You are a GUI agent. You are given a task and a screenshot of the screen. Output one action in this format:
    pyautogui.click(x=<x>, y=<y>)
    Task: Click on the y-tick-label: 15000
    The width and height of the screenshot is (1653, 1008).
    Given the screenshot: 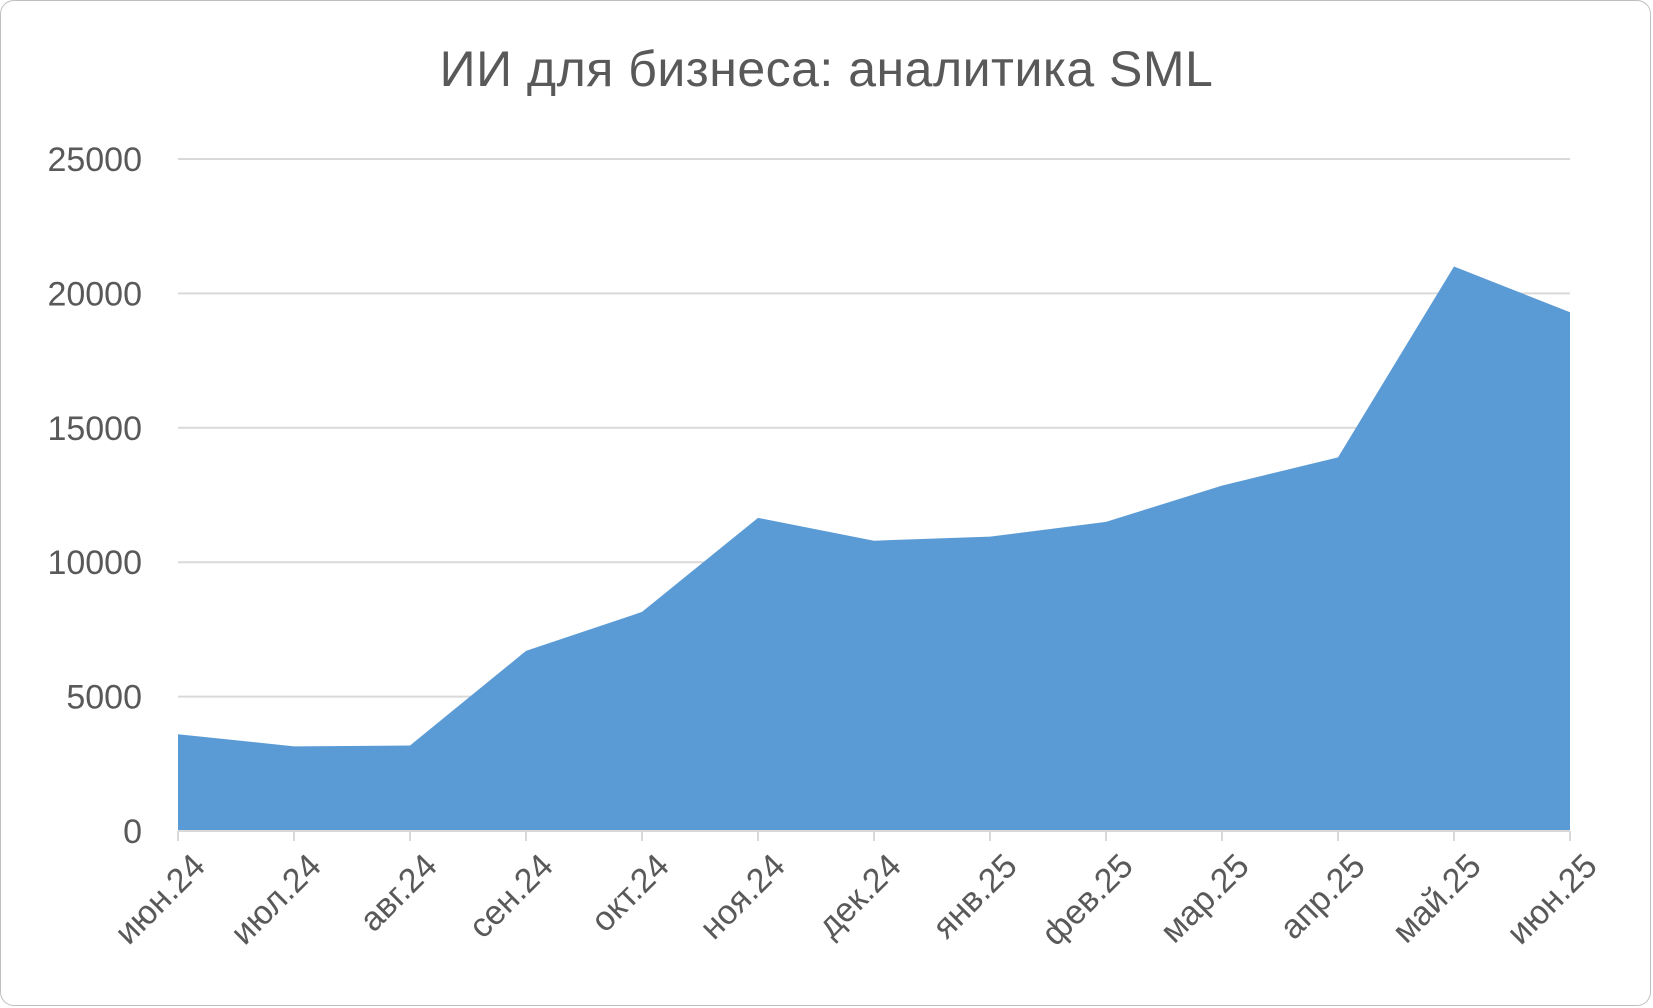 What is the action you would take?
    pyautogui.click(x=94, y=429)
    